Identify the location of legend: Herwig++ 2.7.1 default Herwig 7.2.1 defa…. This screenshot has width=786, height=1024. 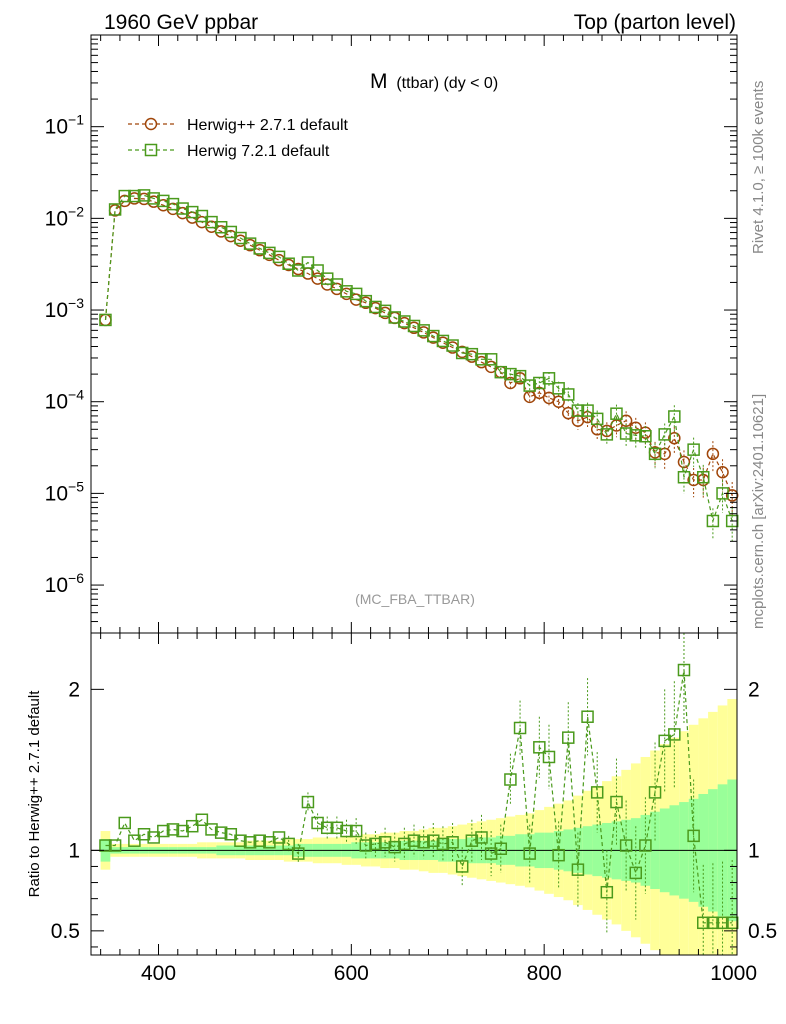
(238, 138).